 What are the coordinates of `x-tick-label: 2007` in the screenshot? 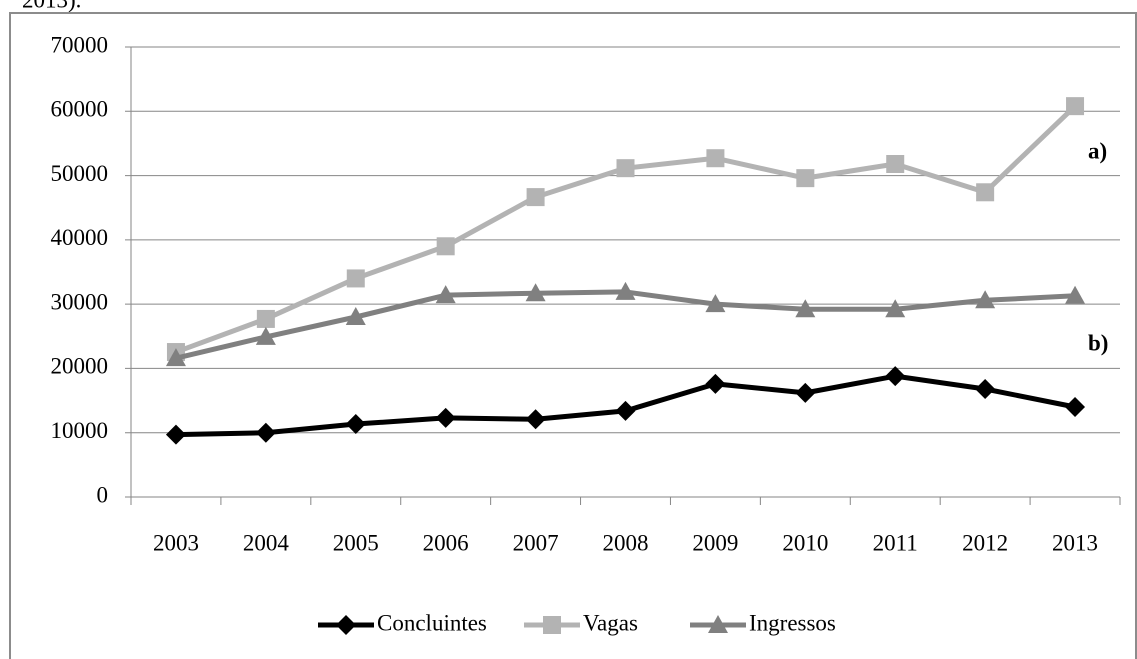 It's located at (536, 542).